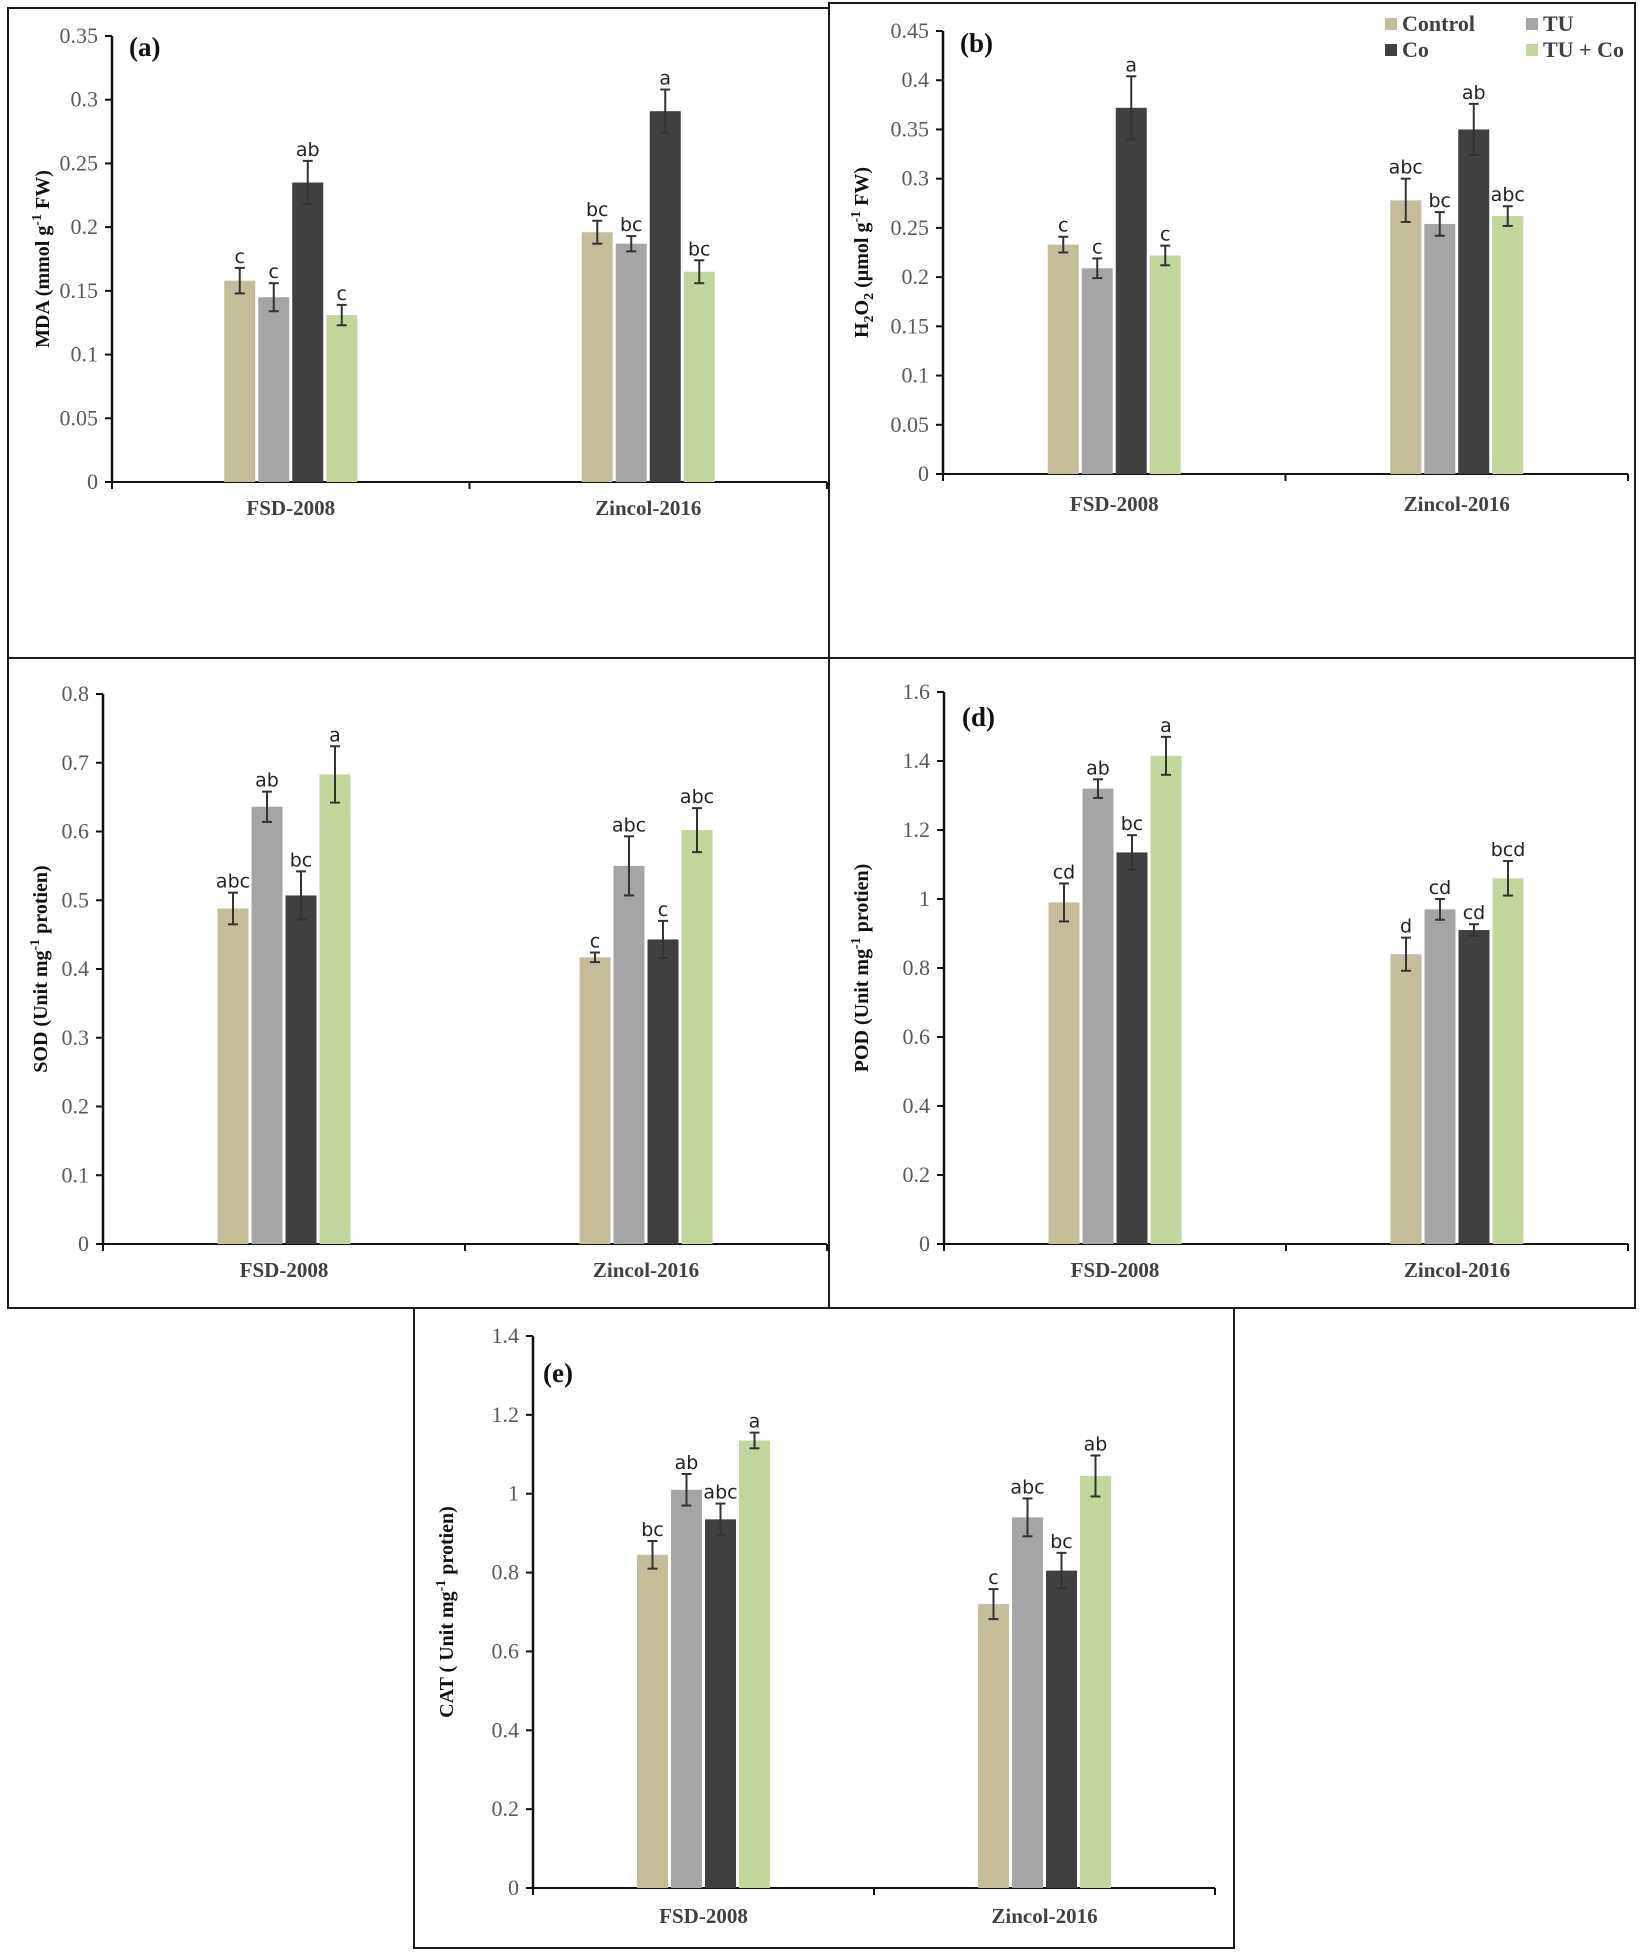 The width and height of the screenshot is (1643, 1957). I want to click on y-tick-label: 0.7, so click(76, 762).